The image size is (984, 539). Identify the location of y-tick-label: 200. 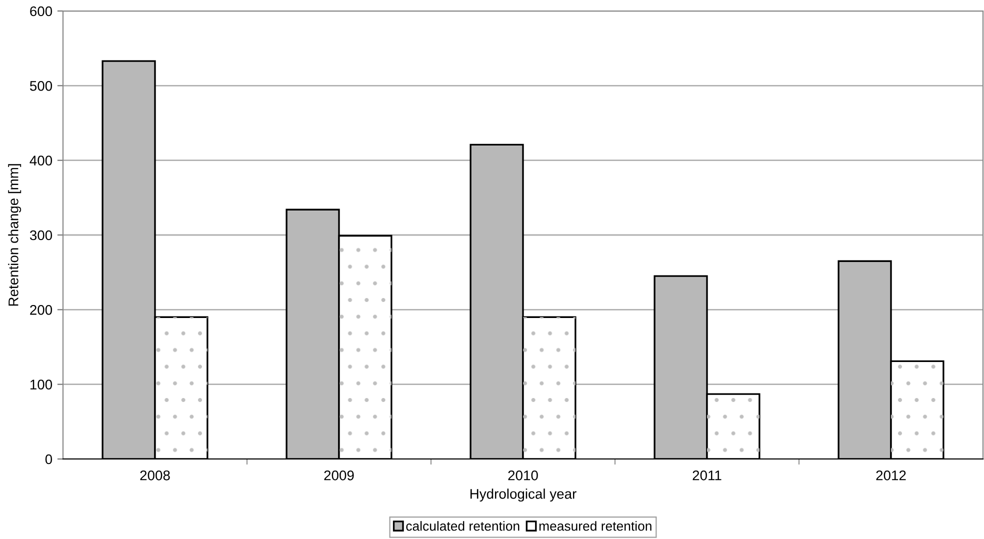
(41, 310).